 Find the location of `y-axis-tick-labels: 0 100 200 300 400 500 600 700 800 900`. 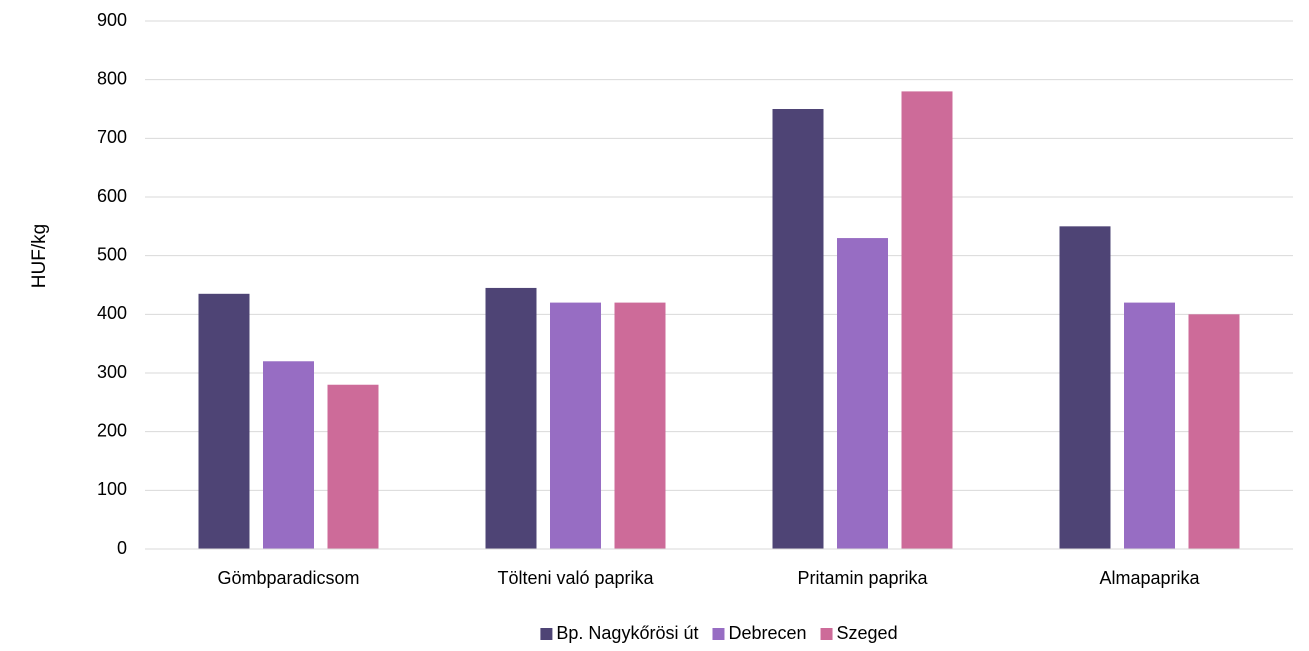

y-axis-tick-labels: 0 100 200 300 400 500 600 700 800 900 is located at coordinates (112, 284).